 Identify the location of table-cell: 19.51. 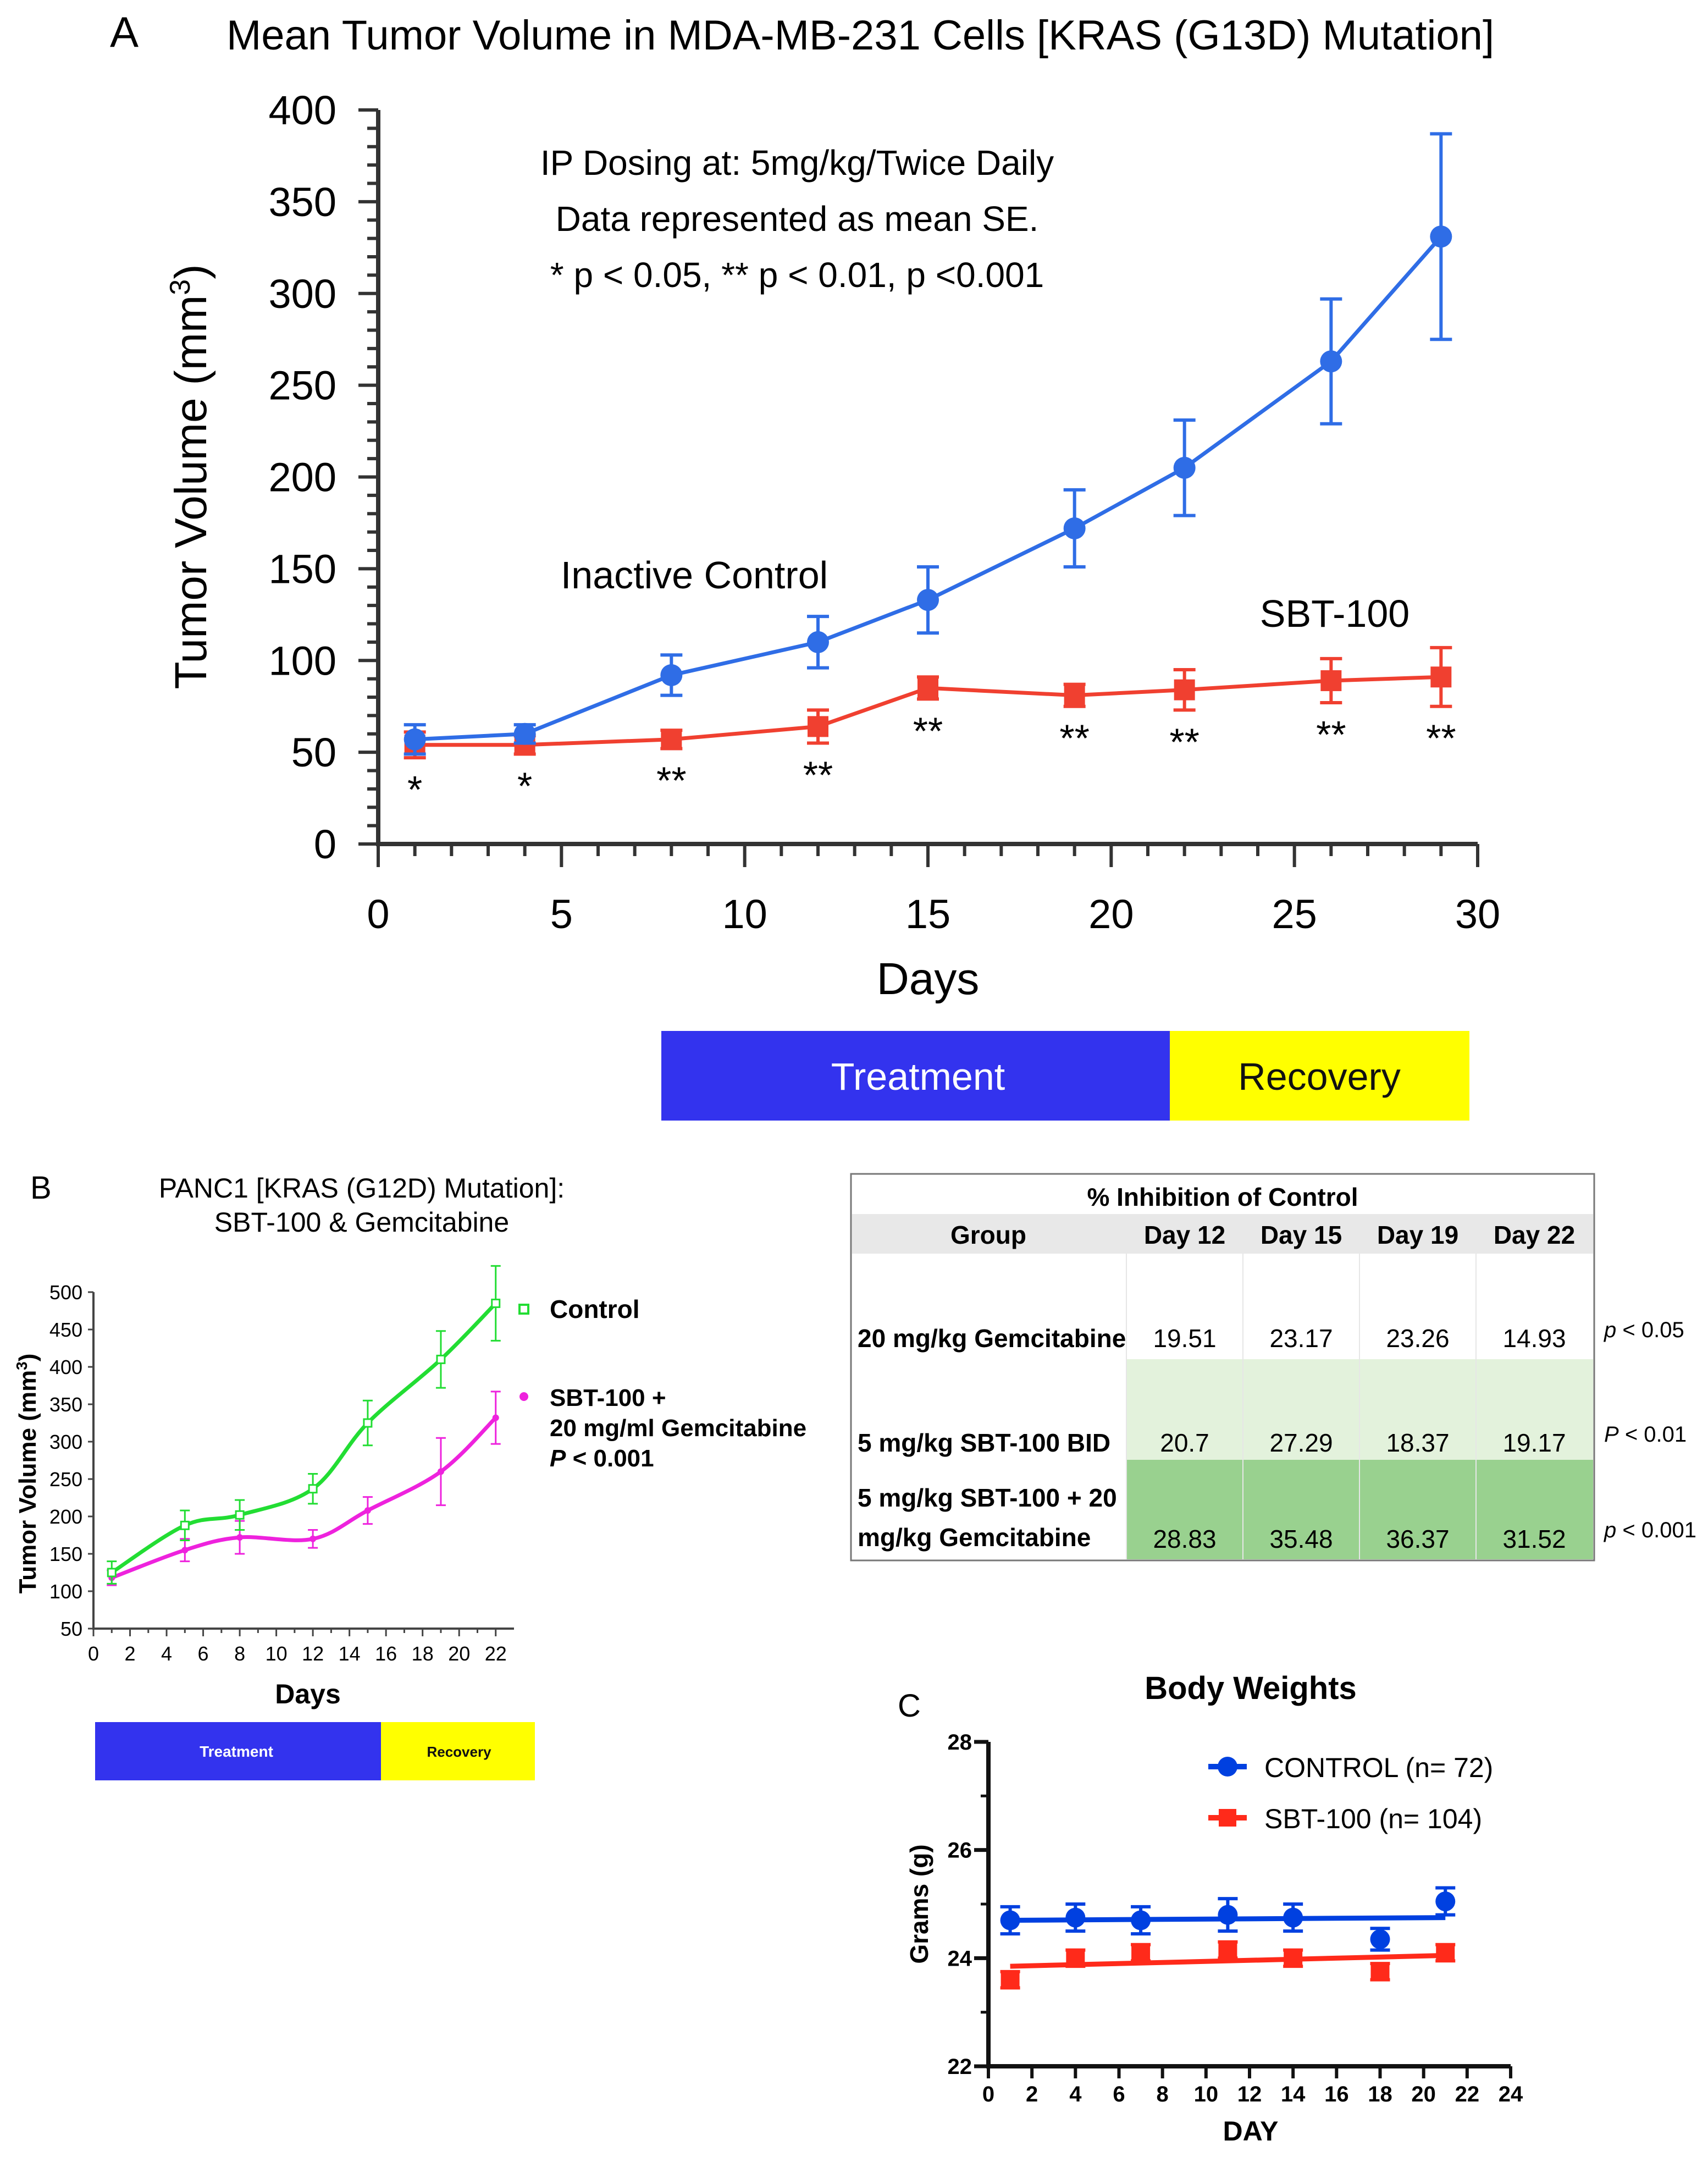
(1184, 1338).